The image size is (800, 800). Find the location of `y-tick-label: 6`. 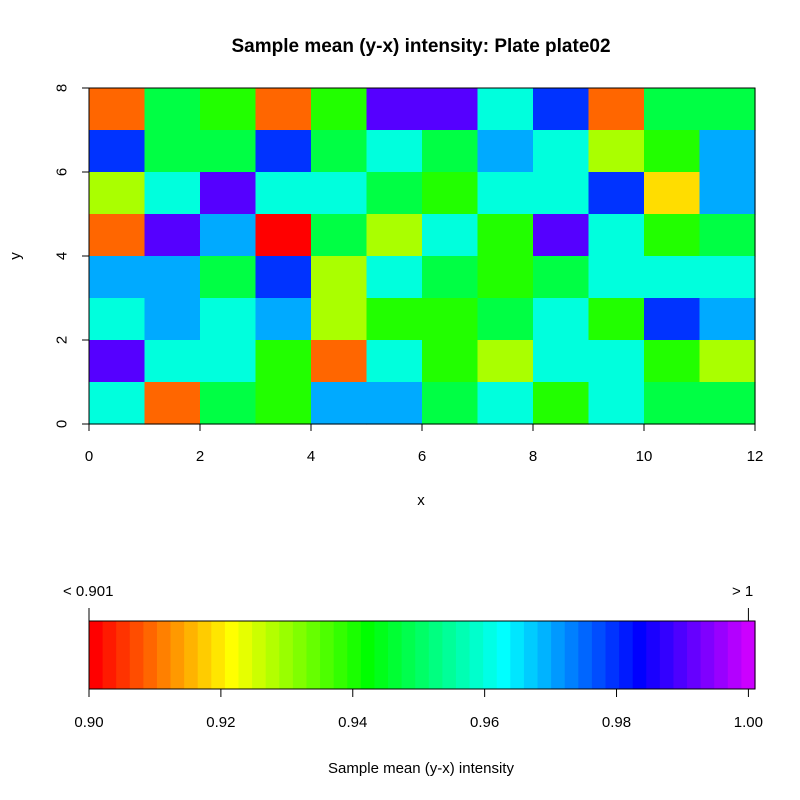

y-tick-label: 6 is located at coordinates (62, 172).